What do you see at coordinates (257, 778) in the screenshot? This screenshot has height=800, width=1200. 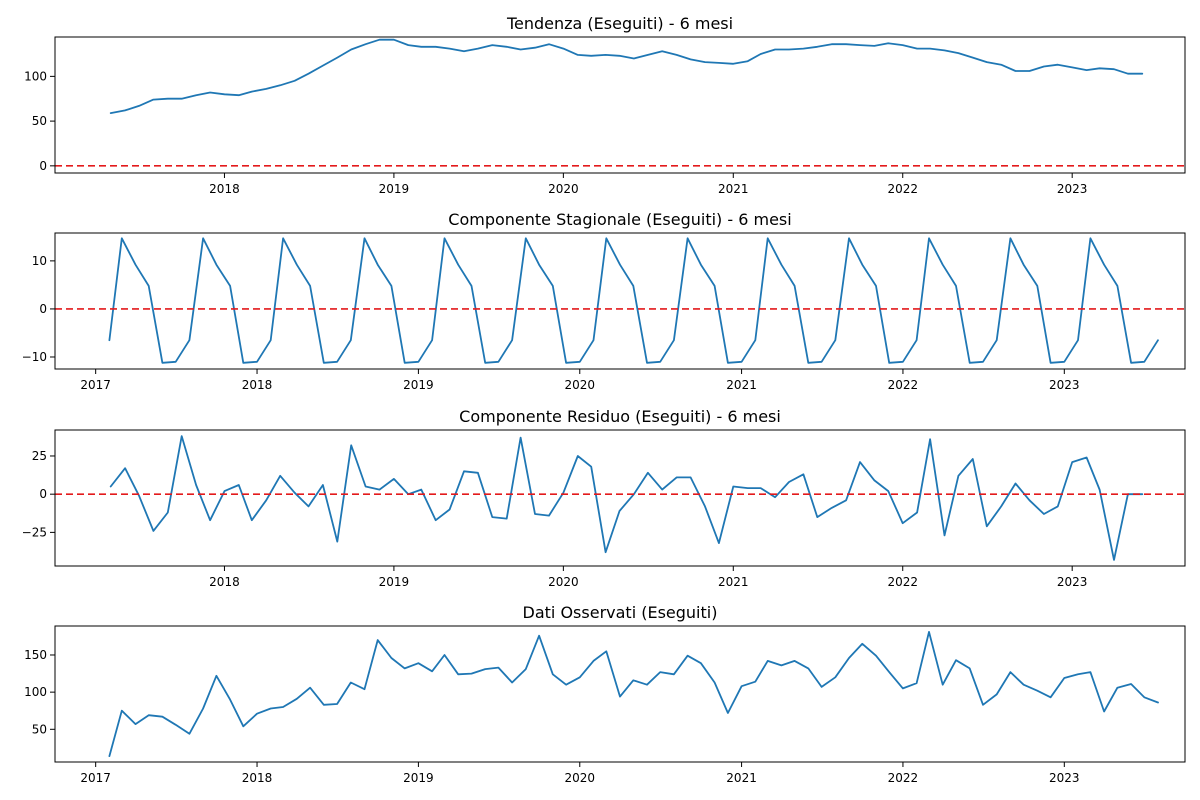 I see `observed-x-tick-label: 2018` at bounding box center [257, 778].